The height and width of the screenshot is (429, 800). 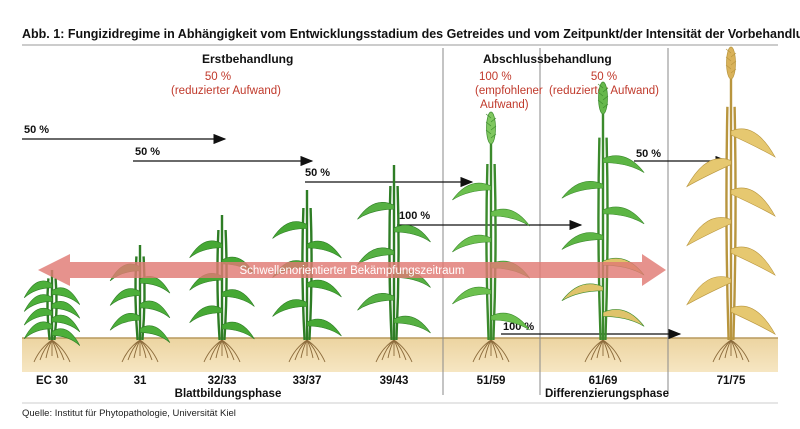 What do you see at coordinates (681, 157) in the screenshot?
I see `treatment-arrow-5: 50 %` at bounding box center [681, 157].